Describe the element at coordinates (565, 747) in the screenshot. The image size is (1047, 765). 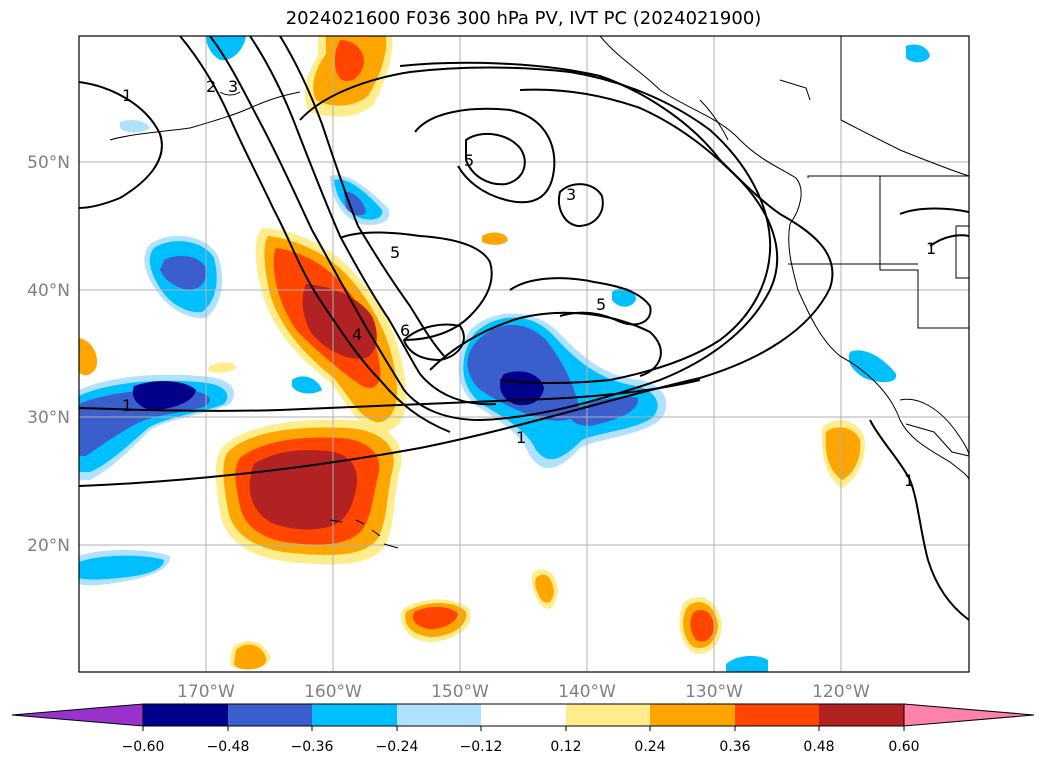
I see `colorbar-tick-label: 0.12` at that location.